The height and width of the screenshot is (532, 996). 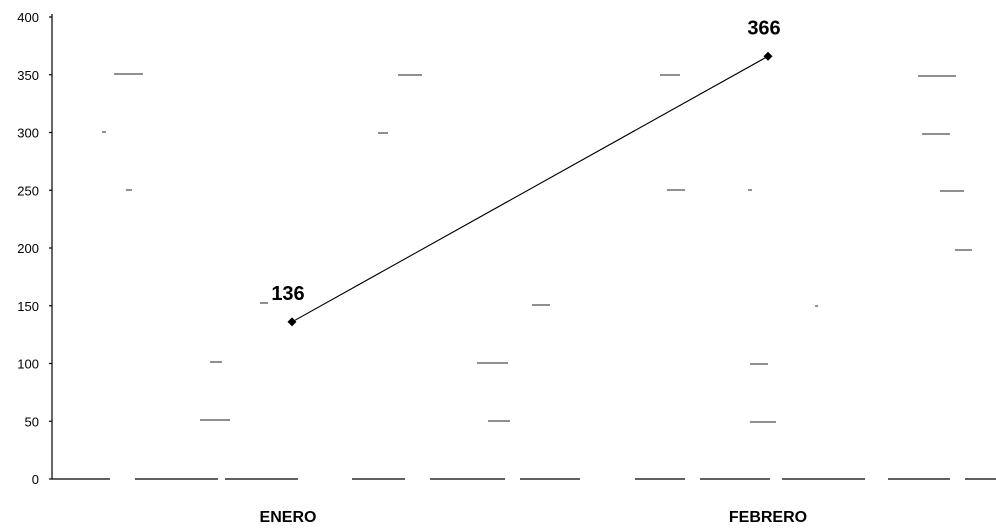 What do you see at coordinates (28, 248) in the screenshot?
I see `y-tick-label: 200` at bounding box center [28, 248].